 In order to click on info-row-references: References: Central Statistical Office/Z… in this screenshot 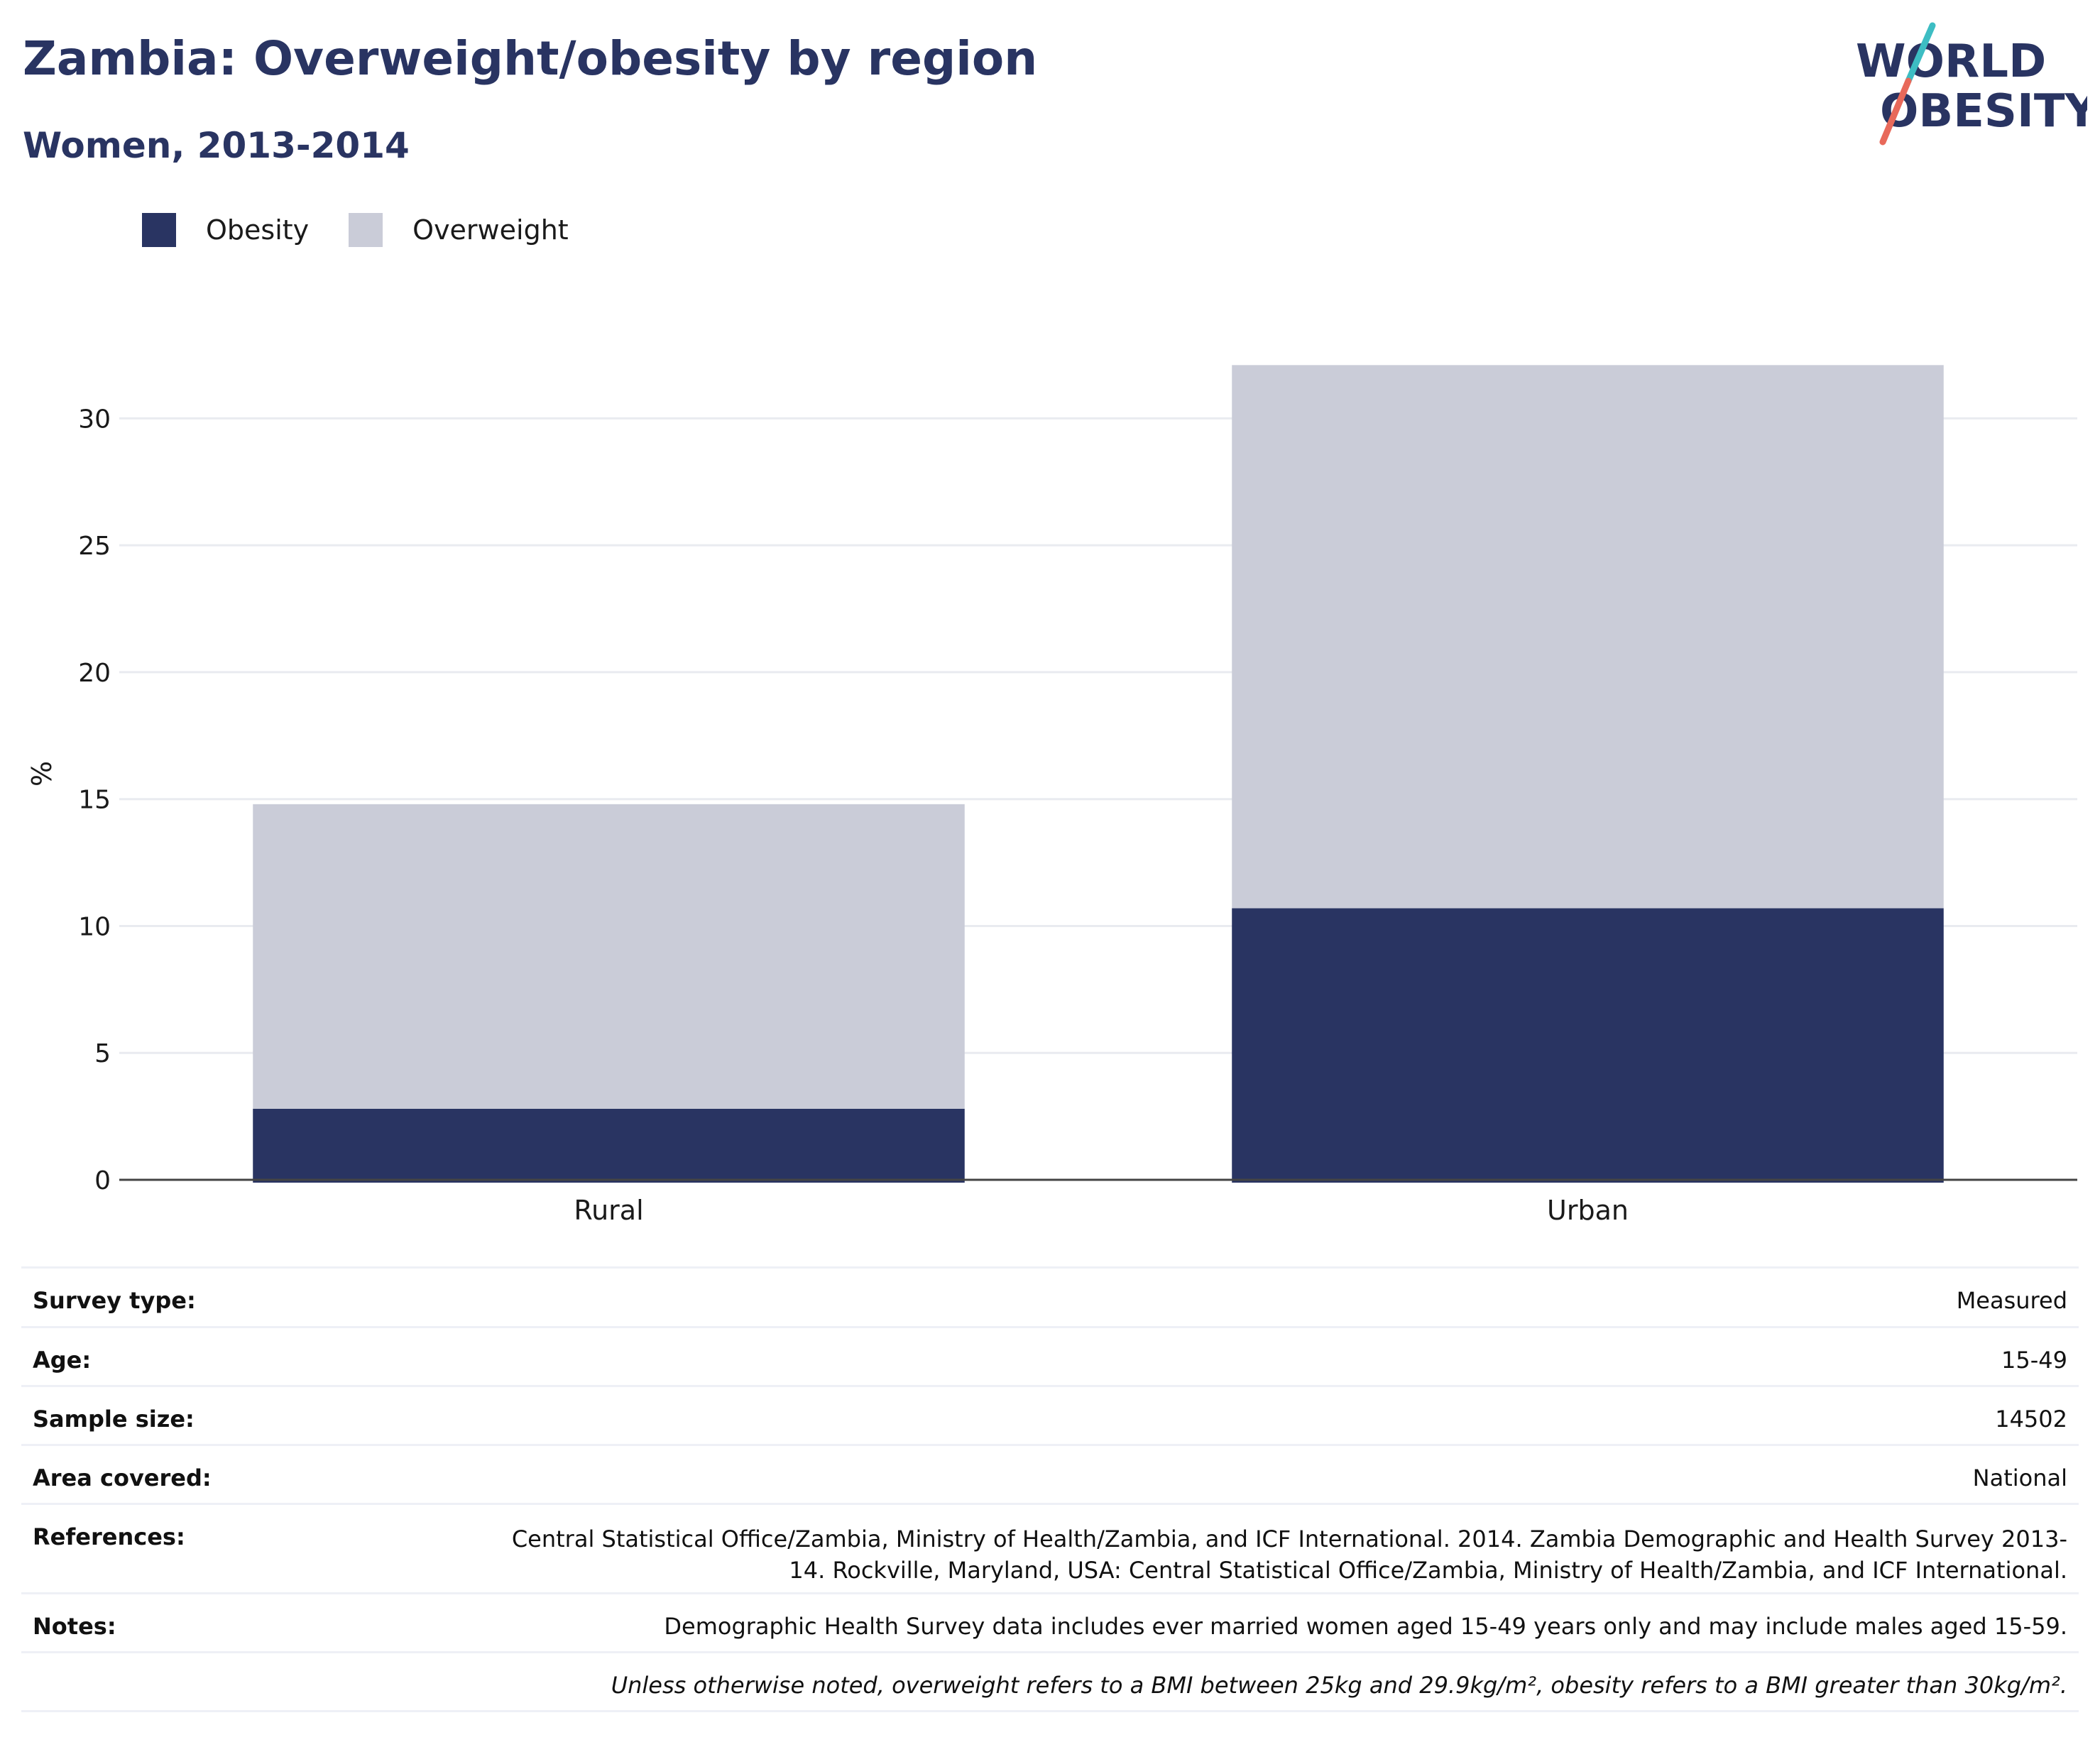, I will do `click(1050, 1547)`.